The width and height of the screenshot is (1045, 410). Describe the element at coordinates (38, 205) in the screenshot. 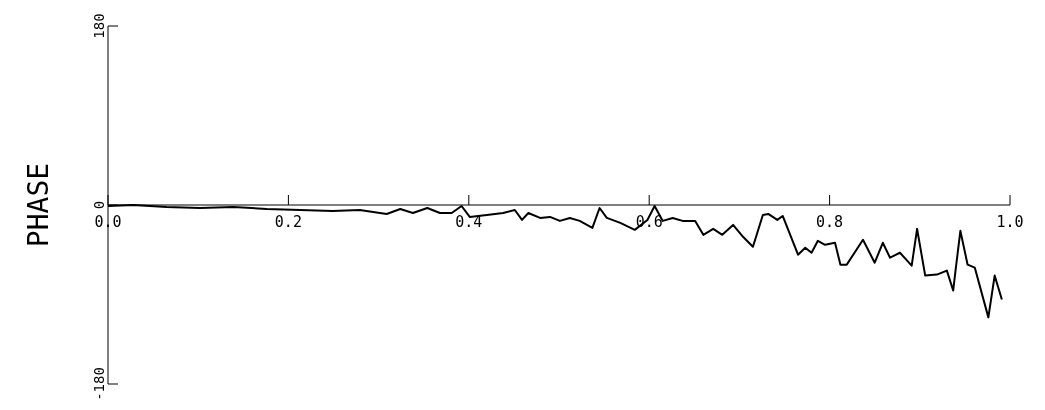

I see `y-axis-title: PHASE` at that location.